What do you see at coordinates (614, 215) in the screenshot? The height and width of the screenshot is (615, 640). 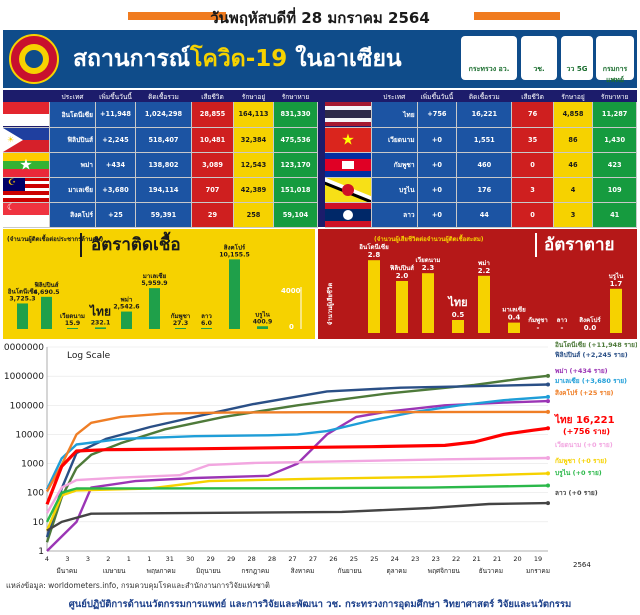 I see `recovered-cell: 41` at bounding box center [614, 215].